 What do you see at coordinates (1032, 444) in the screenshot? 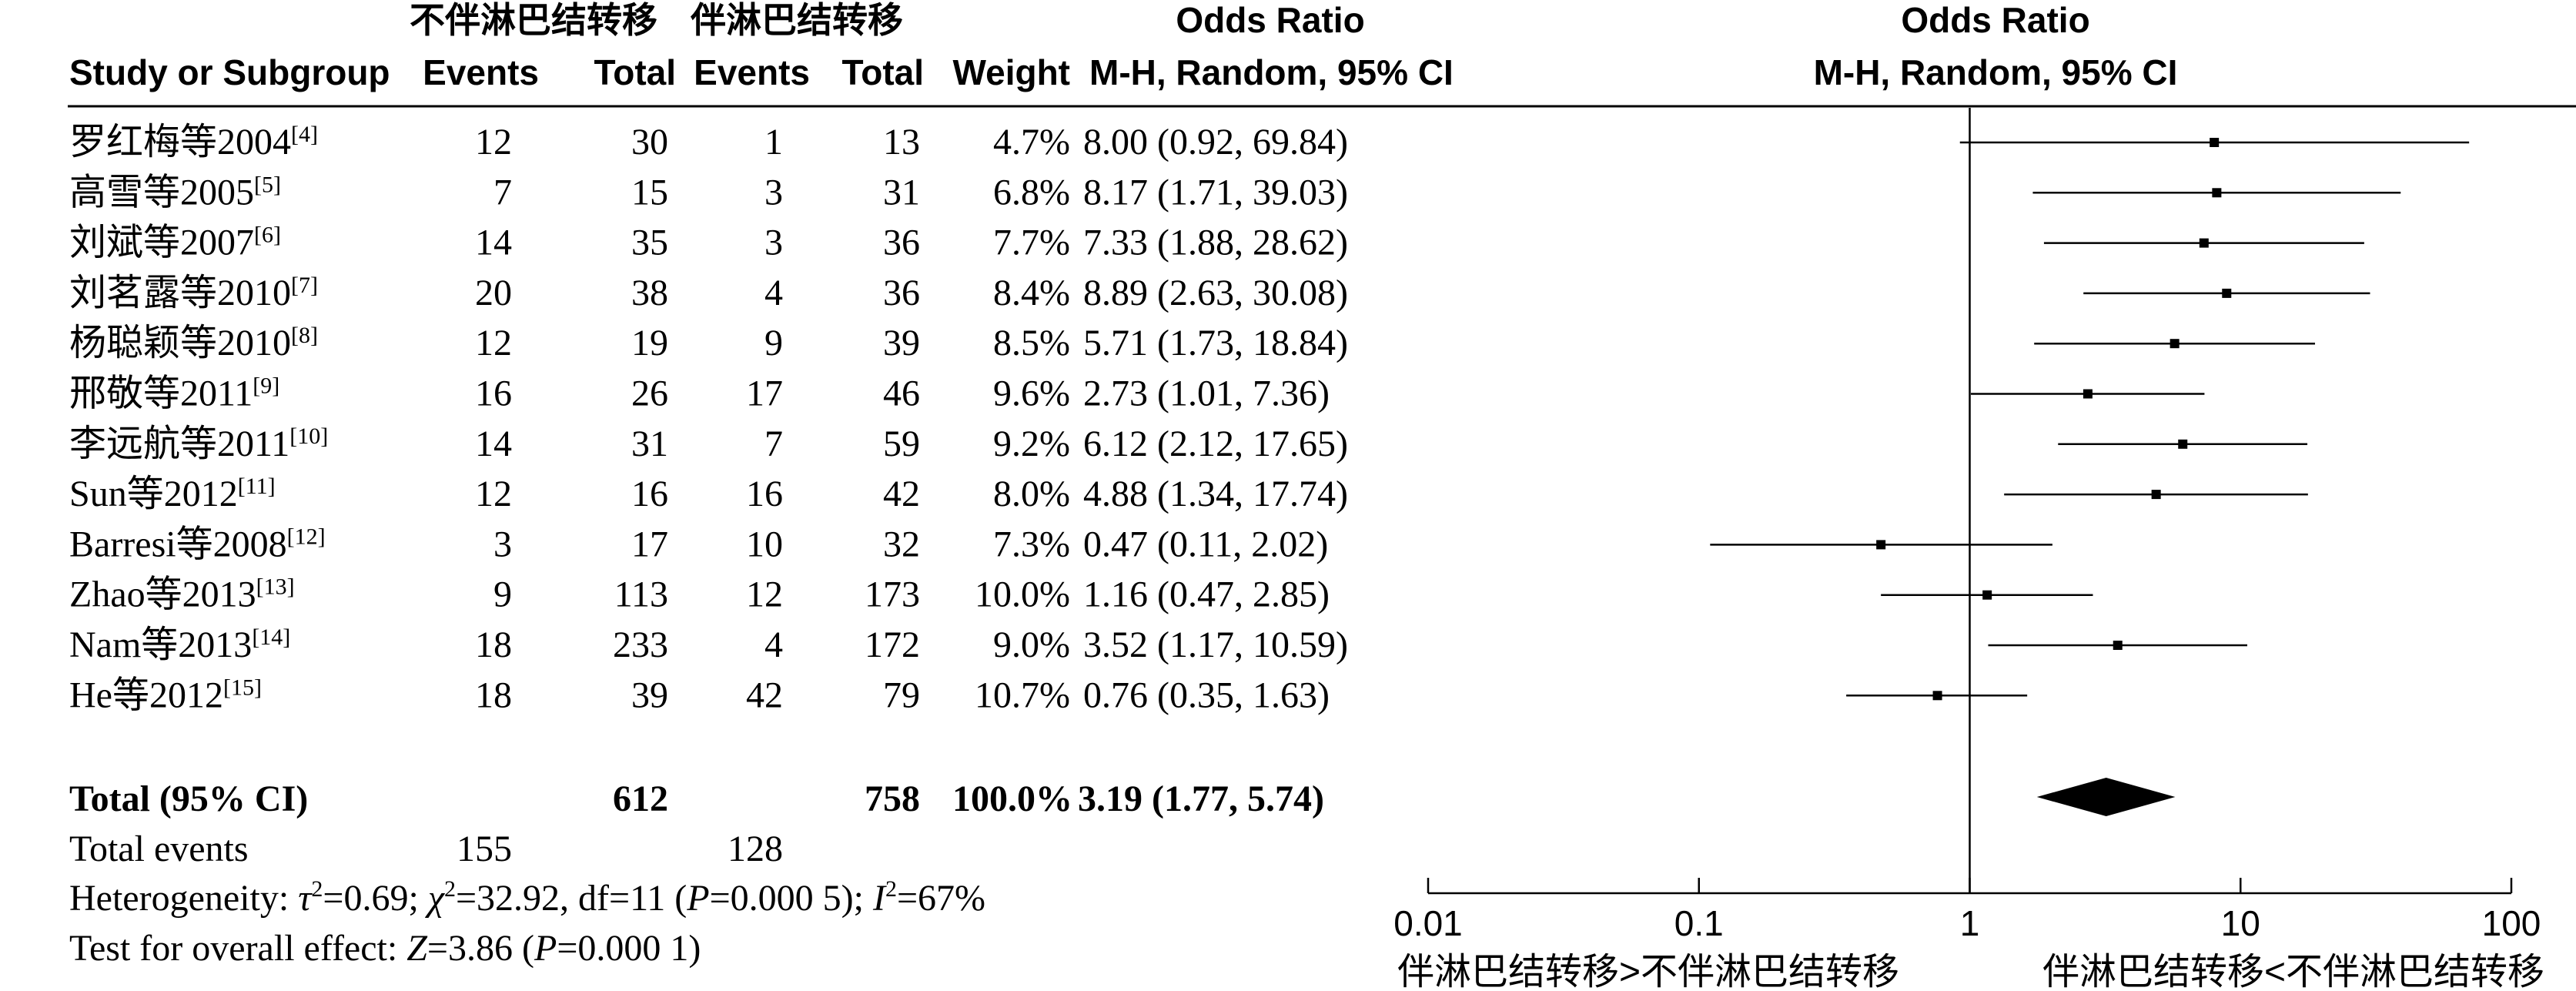
I see `weight-cell: 9.2%` at bounding box center [1032, 444].